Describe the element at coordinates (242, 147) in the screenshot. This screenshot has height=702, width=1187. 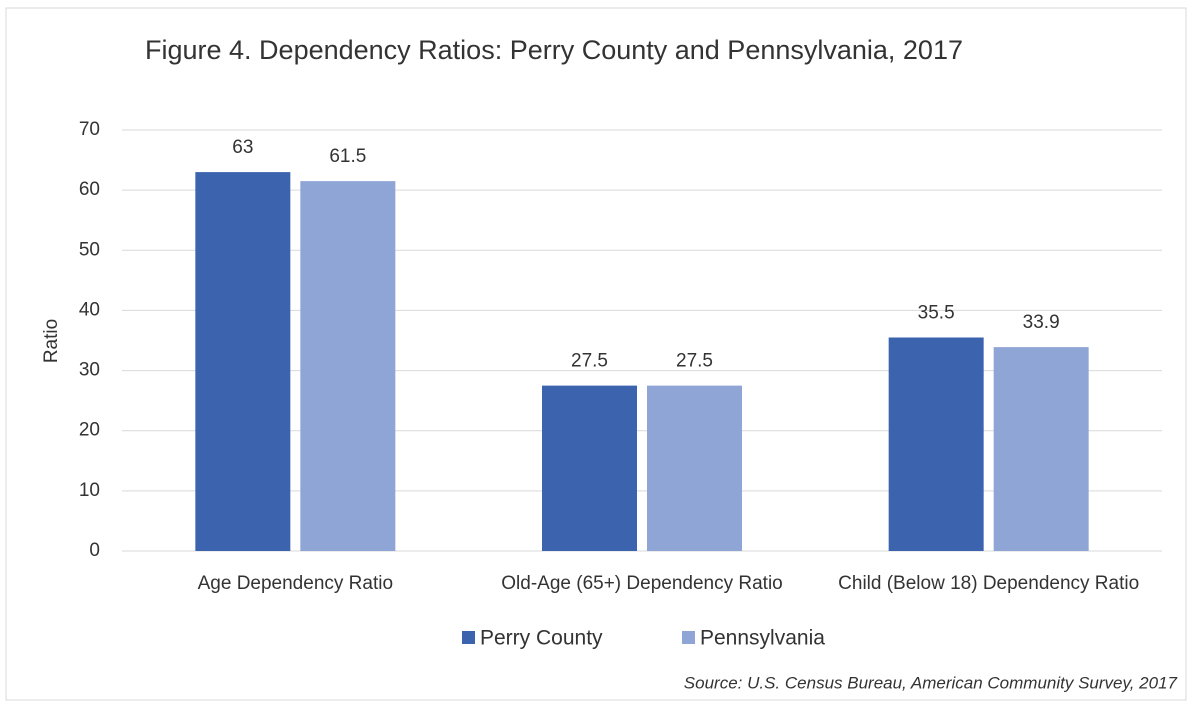
I see `data-label: 63` at that location.